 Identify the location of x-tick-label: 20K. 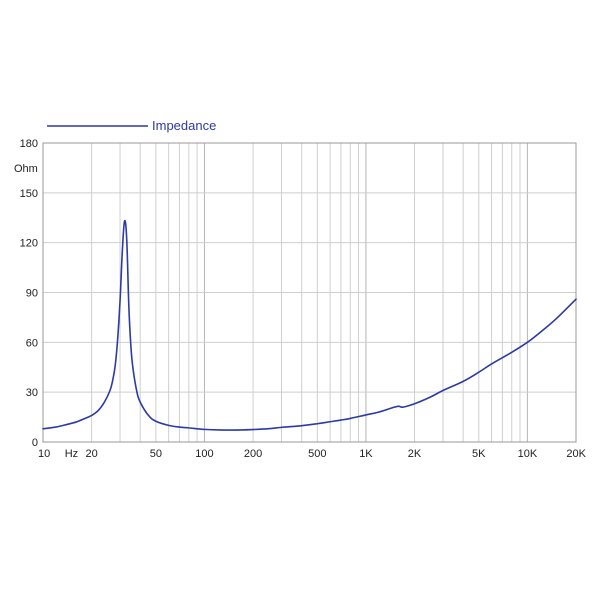
(576, 454).